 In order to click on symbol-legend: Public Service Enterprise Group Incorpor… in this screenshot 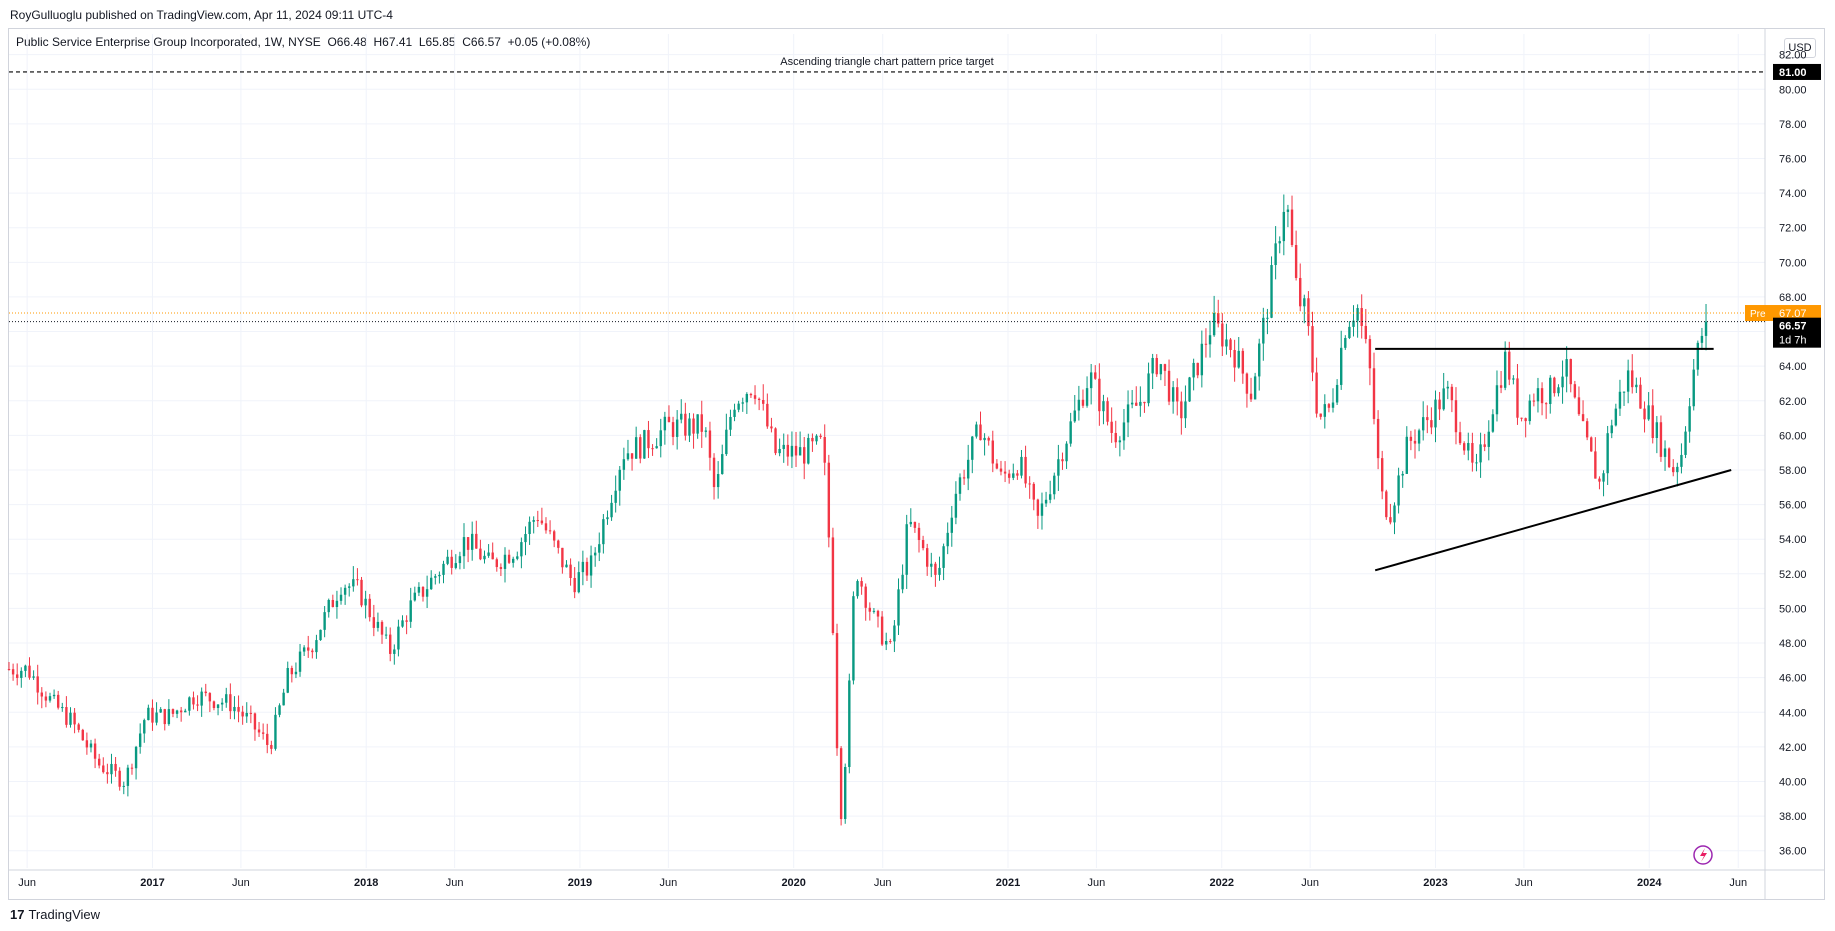, I will do `click(303, 42)`.